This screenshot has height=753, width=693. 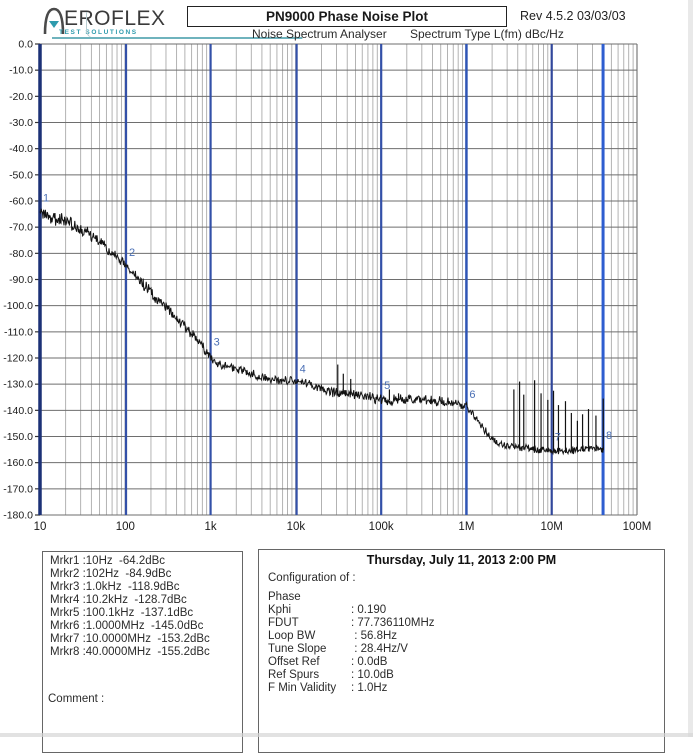 What do you see at coordinates (21, 123) in the screenshot?
I see `y-tick-label: -30.0` at bounding box center [21, 123].